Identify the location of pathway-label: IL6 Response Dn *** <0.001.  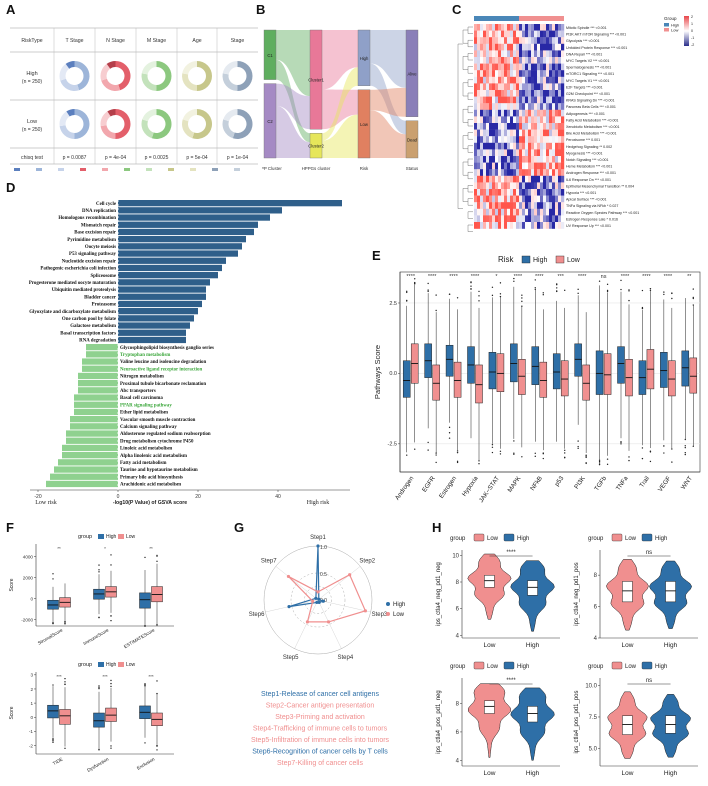
(588, 180).